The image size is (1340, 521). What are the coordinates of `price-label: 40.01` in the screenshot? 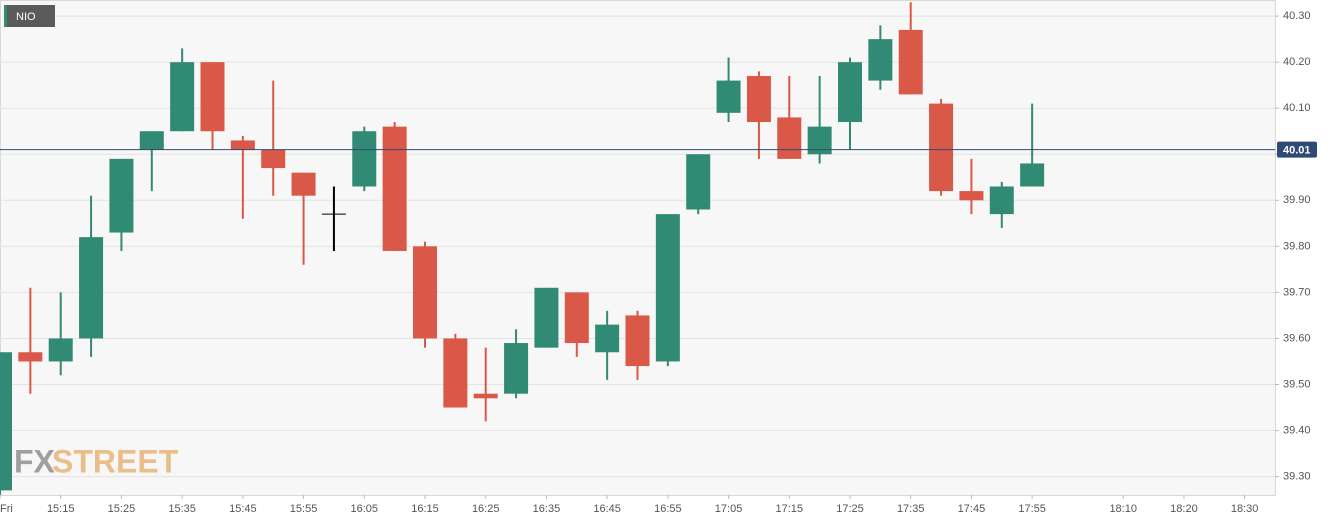 It's located at (1297, 151).